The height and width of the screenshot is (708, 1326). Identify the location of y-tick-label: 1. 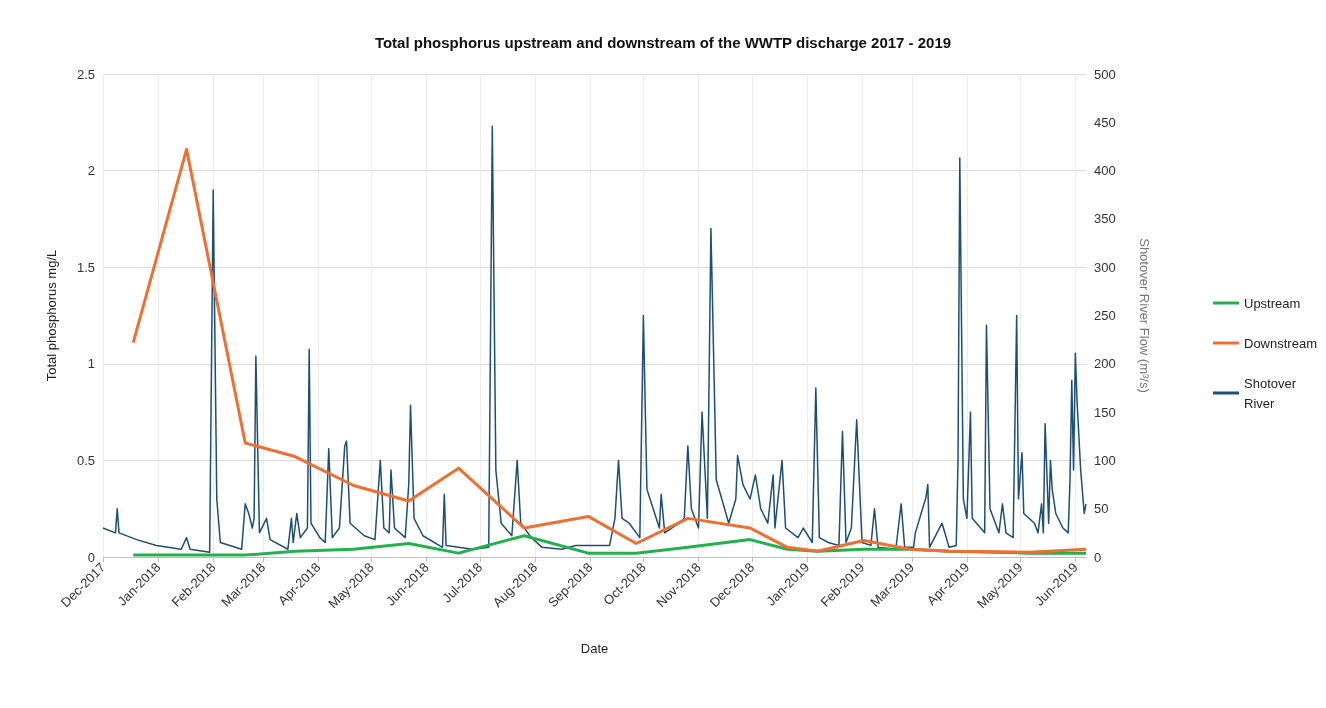
(91, 364).